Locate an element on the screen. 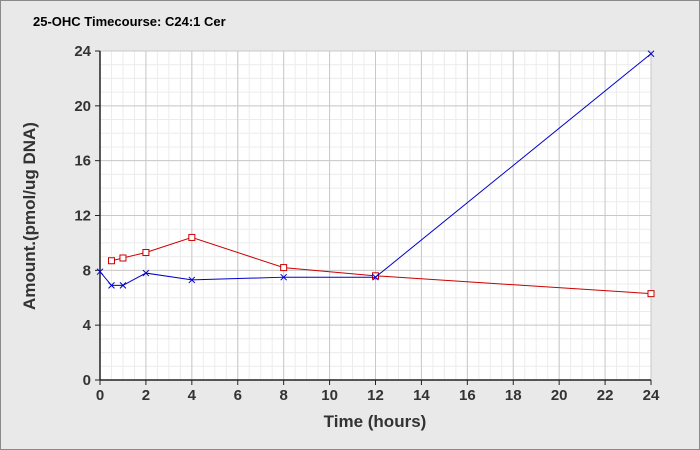 The image size is (700, 450). y-tick-label: 20 is located at coordinates (82, 106).